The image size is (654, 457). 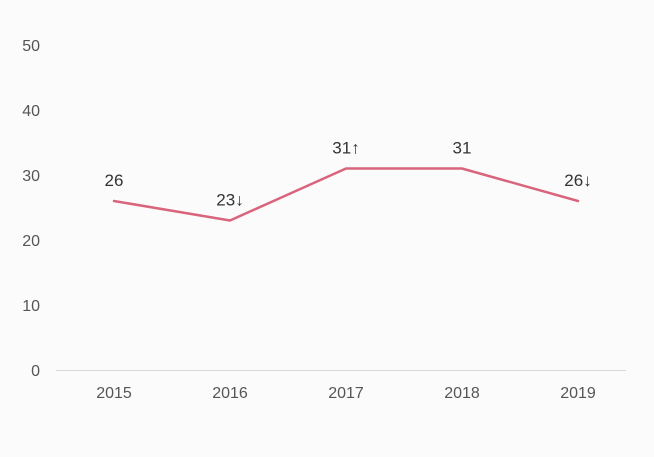 I want to click on x-tick-label-2015: 2015, so click(x=114, y=393).